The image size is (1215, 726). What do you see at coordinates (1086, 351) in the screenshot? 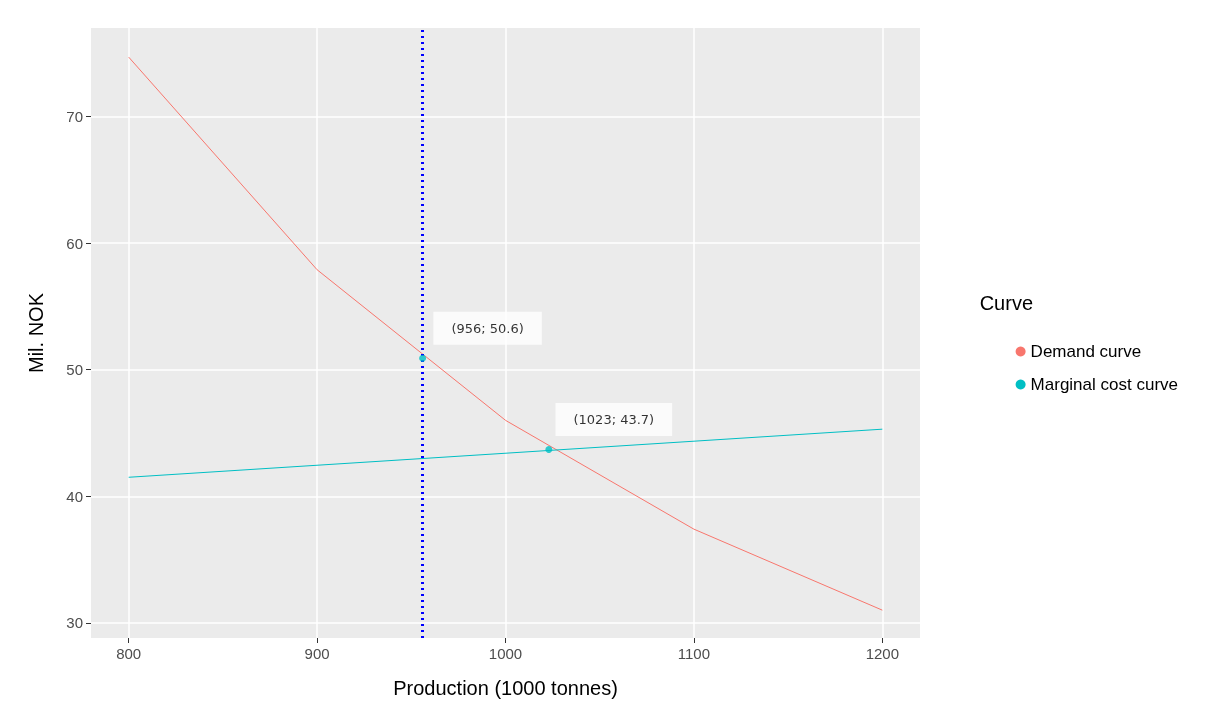
I see `legend-label: Demand curve` at bounding box center [1086, 351].